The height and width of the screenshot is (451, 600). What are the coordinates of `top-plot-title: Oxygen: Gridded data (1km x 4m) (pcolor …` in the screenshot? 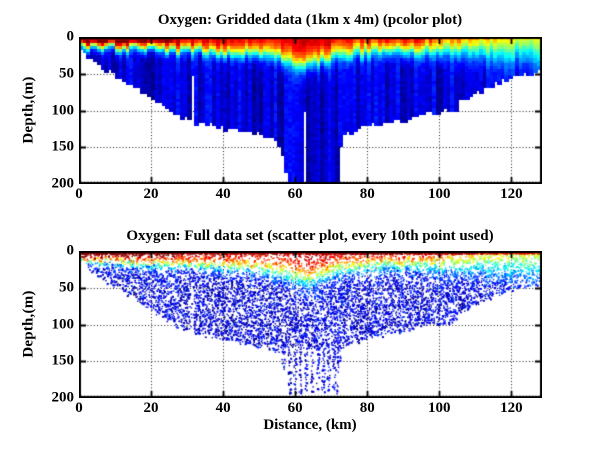 It's located at (310, 20).